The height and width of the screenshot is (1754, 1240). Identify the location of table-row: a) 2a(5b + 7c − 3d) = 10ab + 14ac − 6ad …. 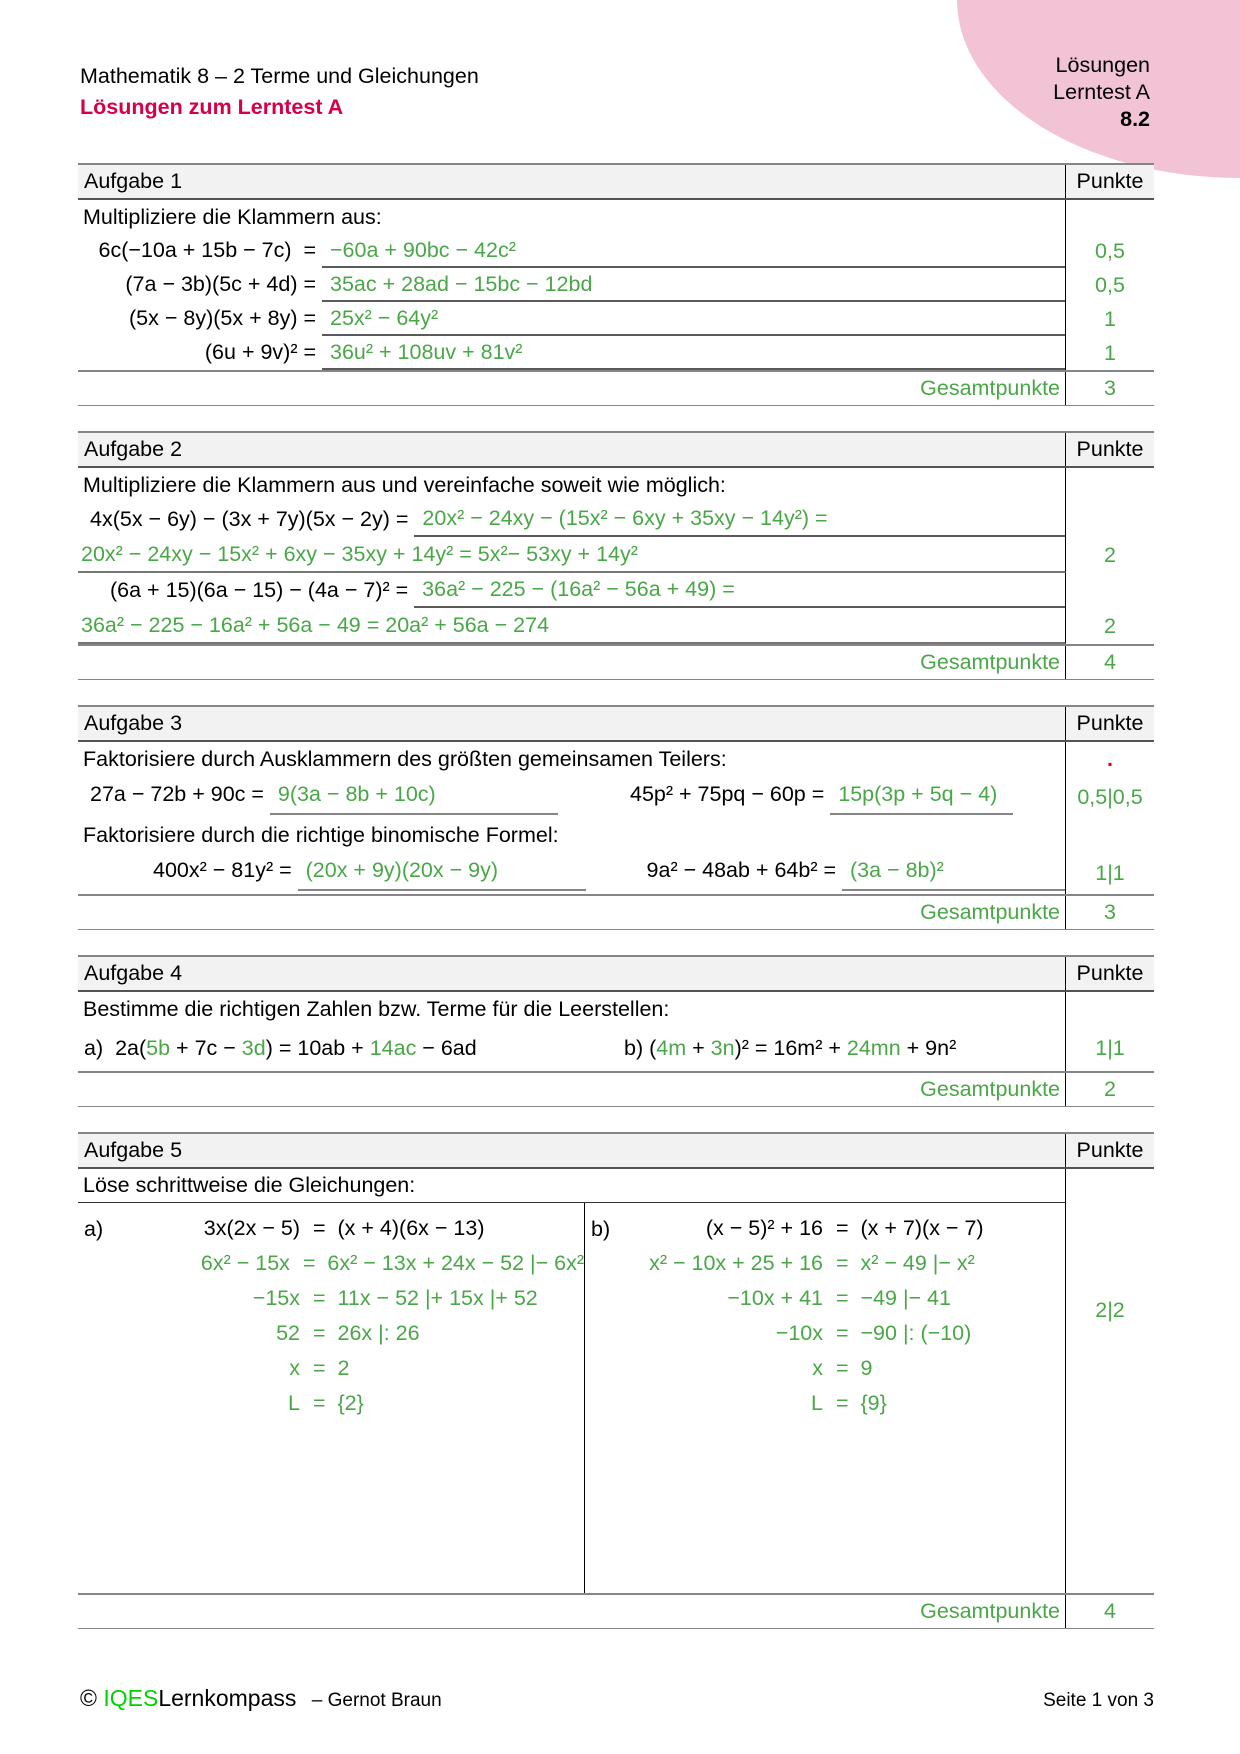
(616, 1048).